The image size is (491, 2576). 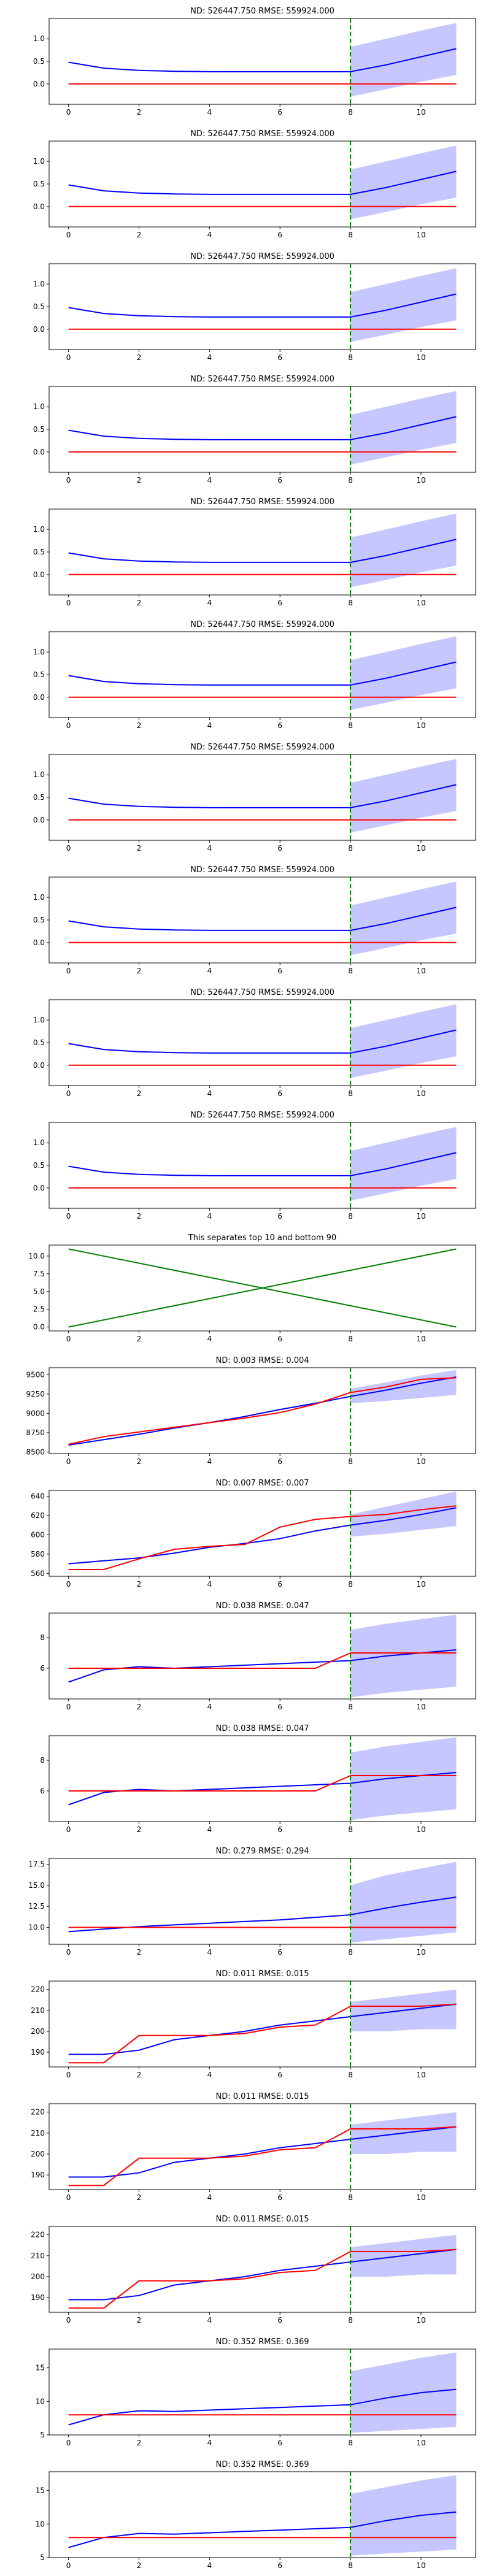 I want to click on y-tick-label: 6, so click(x=42, y=1668).